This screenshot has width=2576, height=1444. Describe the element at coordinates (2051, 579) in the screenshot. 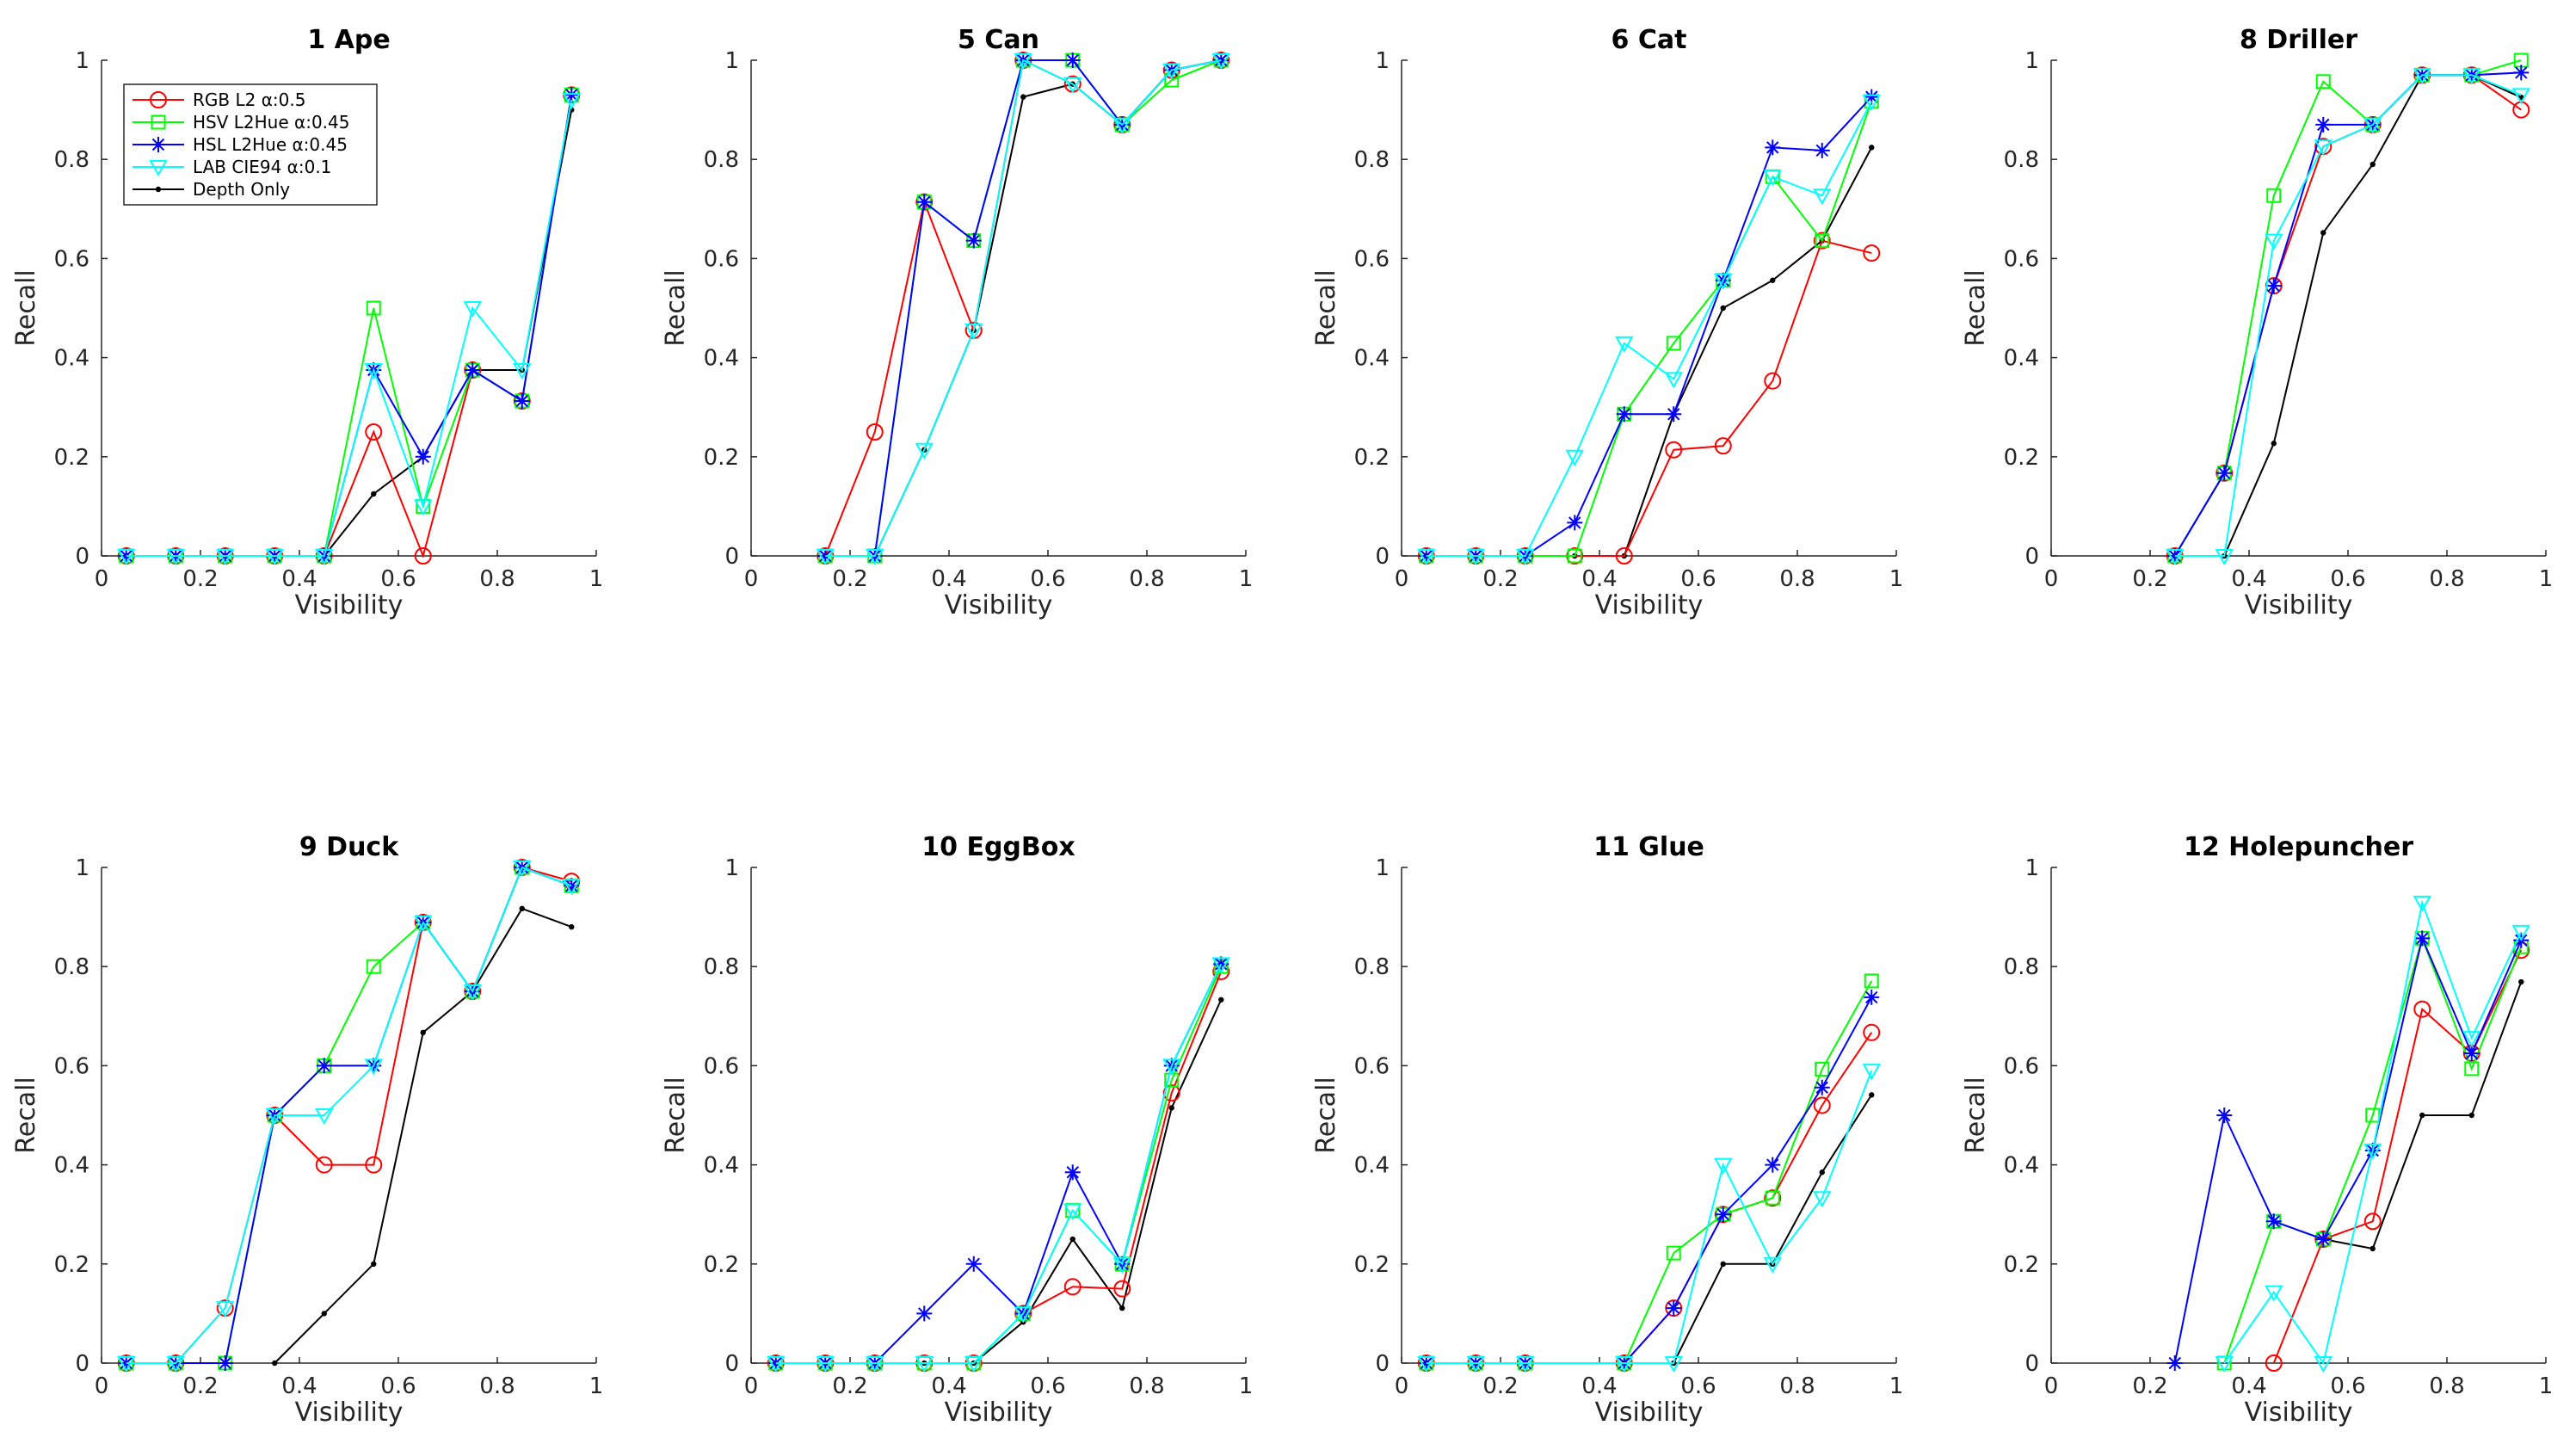

I see `x-tick-label: 0` at that location.